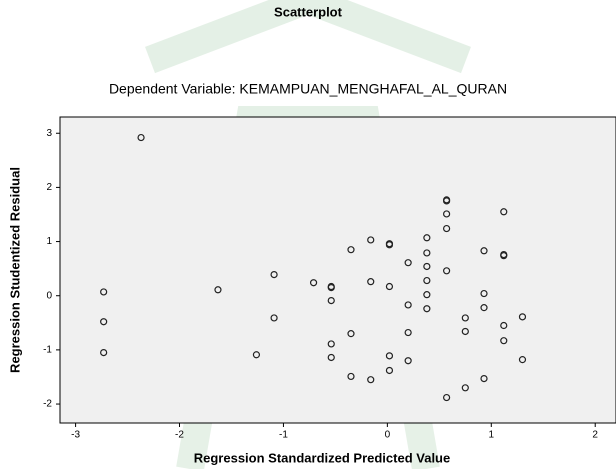  What do you see at coordinates (308, 11) in the screenshot?
I see `chart-title: Scatterplot` at bounding box center [308, 11].